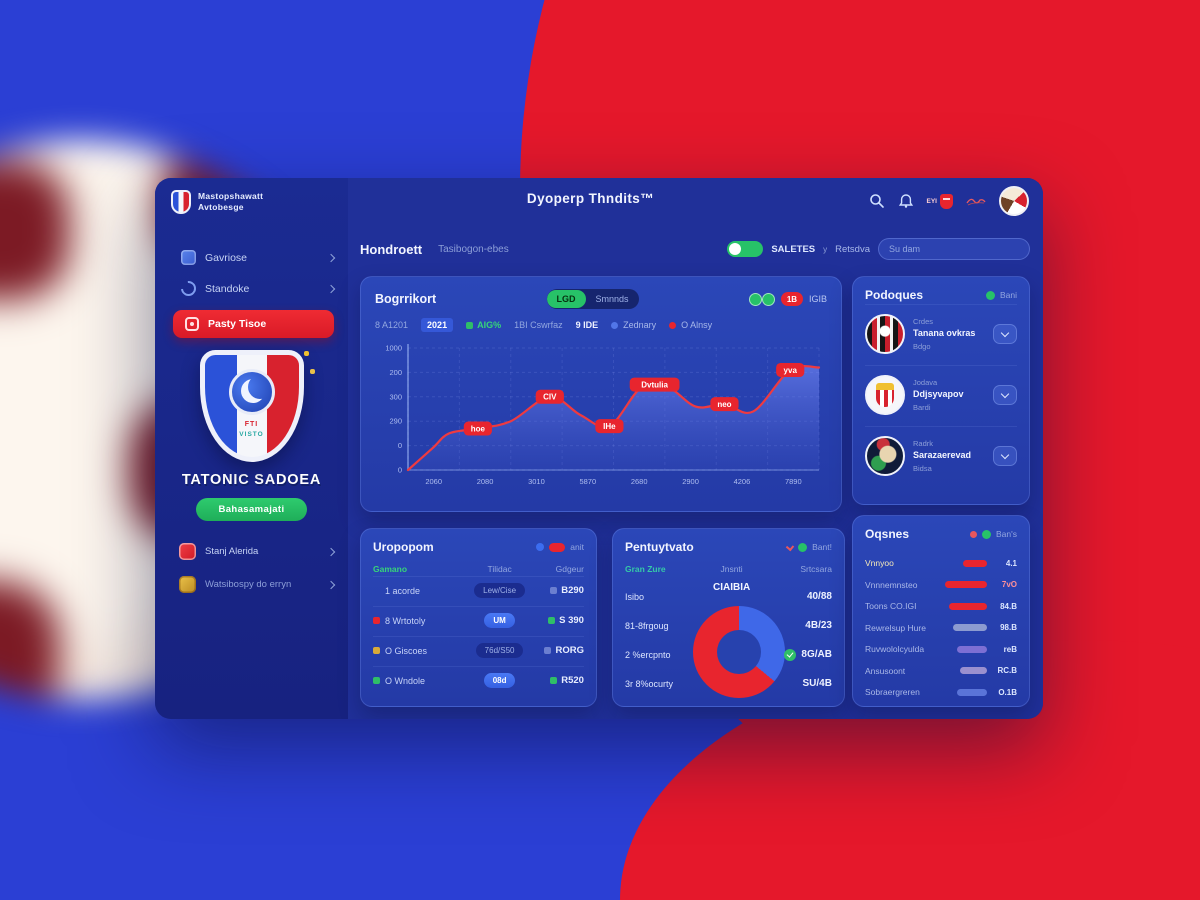  I want to click on table-row: 1 acorde Lew/Cise B290, so click(478, 590).